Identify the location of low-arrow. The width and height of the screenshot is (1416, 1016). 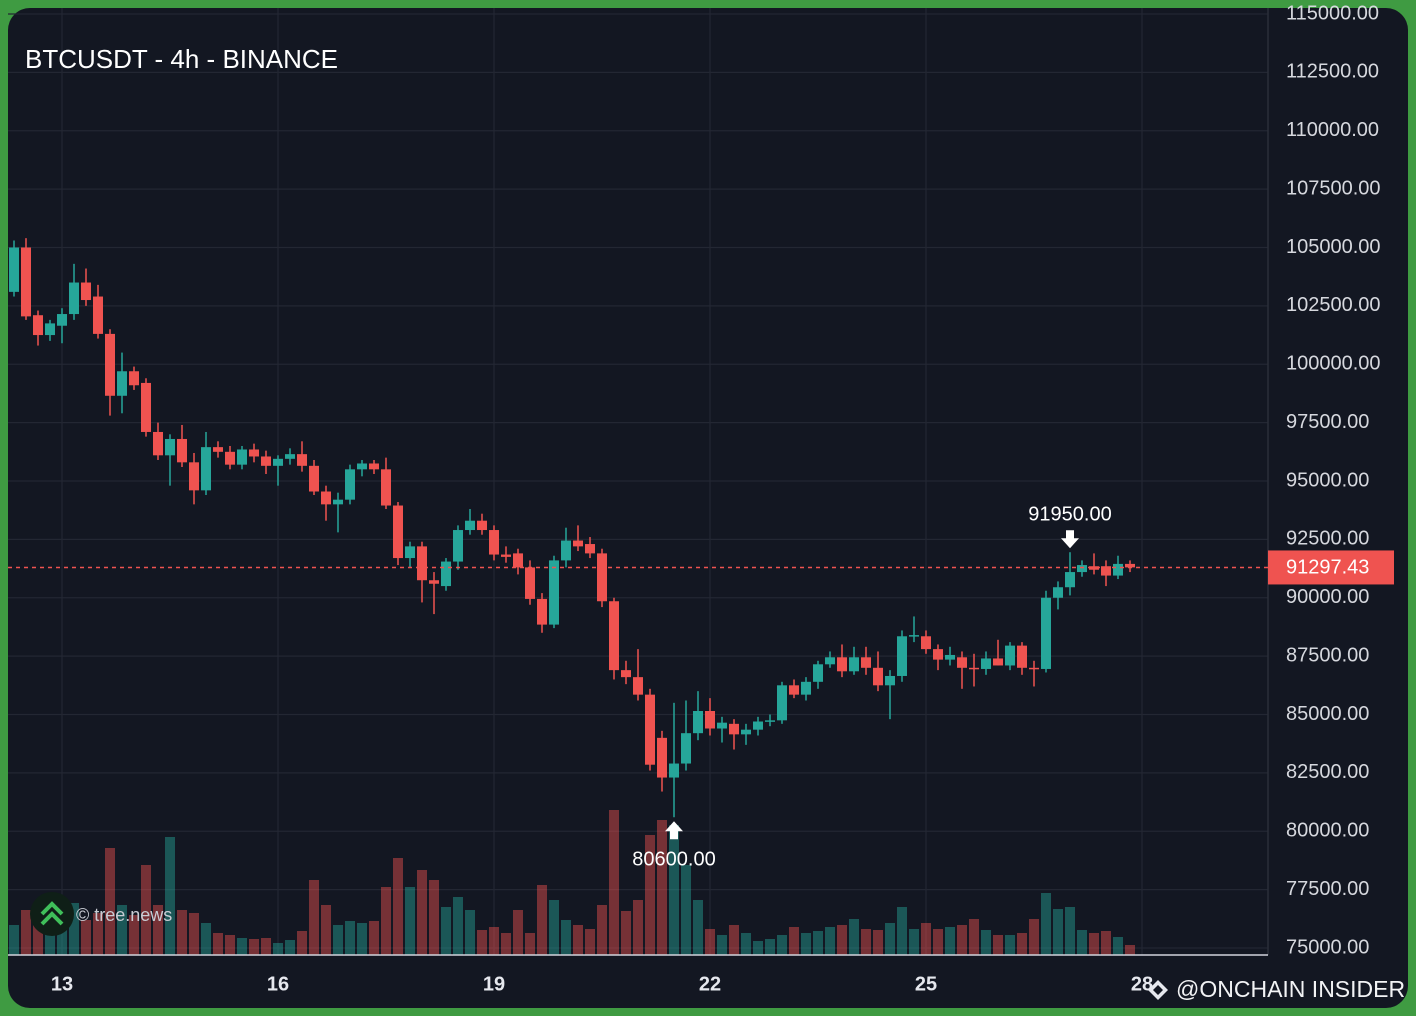
(674, 830).